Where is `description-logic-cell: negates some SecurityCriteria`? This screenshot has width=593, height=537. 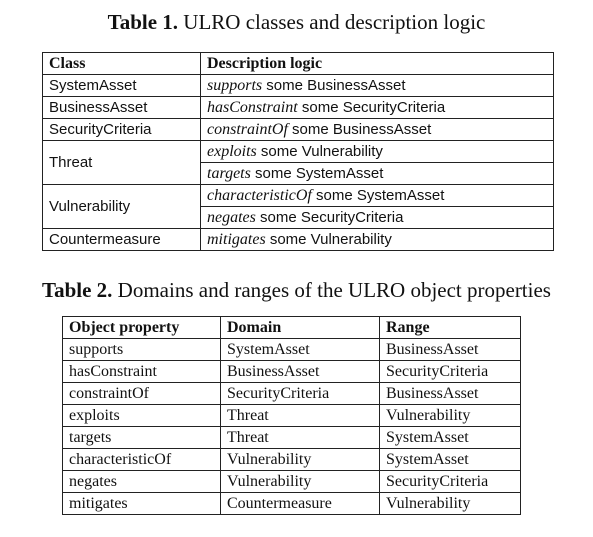 description-logic-cell: negates some SecurityCriteria is located at coordinates (377, 217).